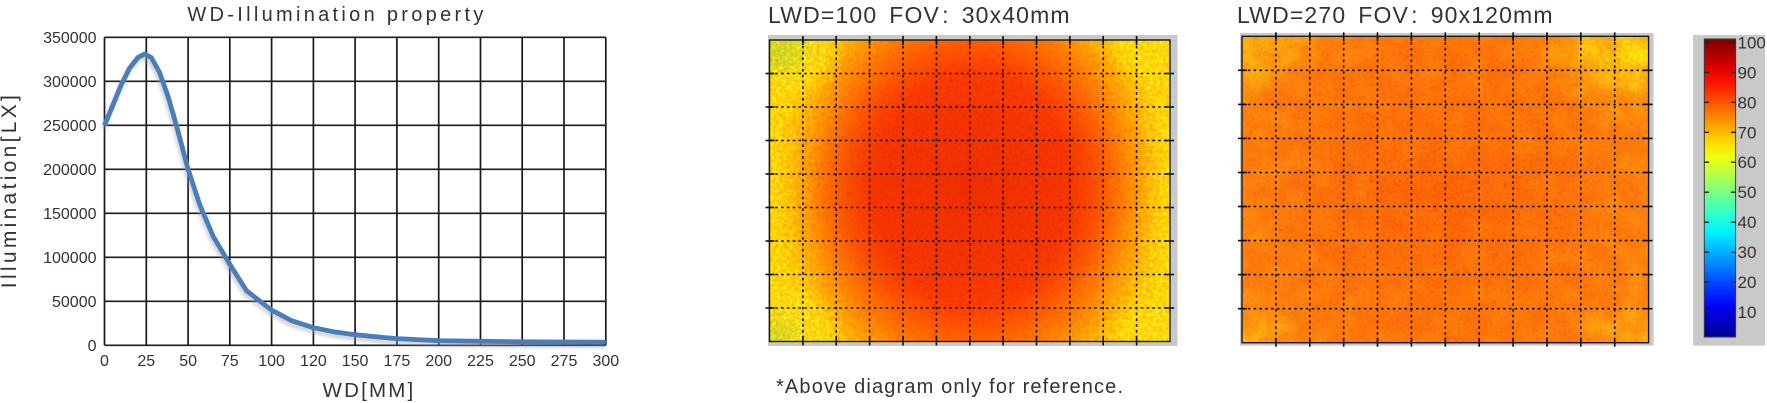  Describe the element at coordinates (69, 126) in the screenshot. I see `svg-text: 250000` at that location.